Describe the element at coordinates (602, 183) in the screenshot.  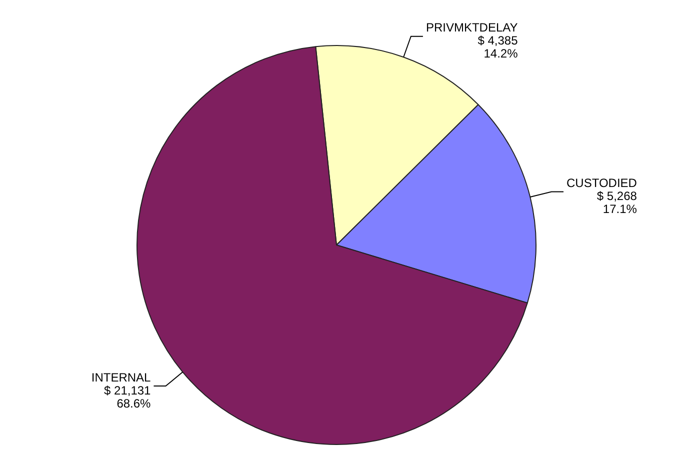
I see `slice-label: CUSTODIED` at that location.